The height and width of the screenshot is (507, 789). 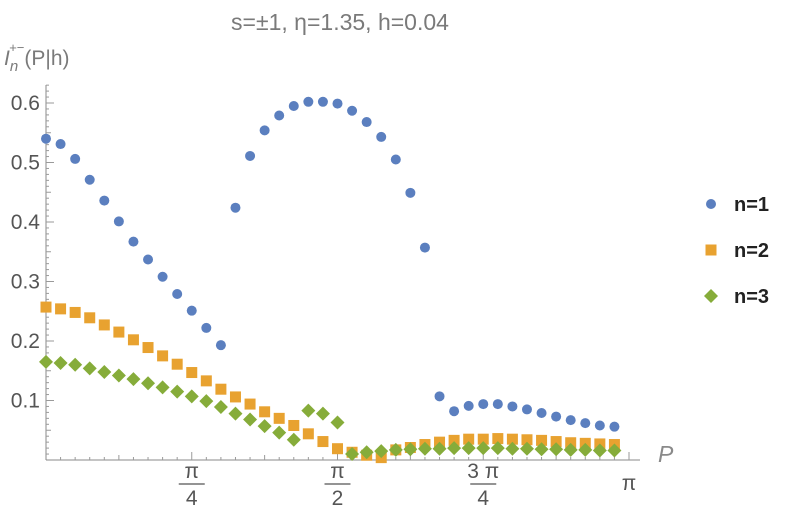 I want to click on svg-text: In+−(P|h), so click(x=37, y=57).